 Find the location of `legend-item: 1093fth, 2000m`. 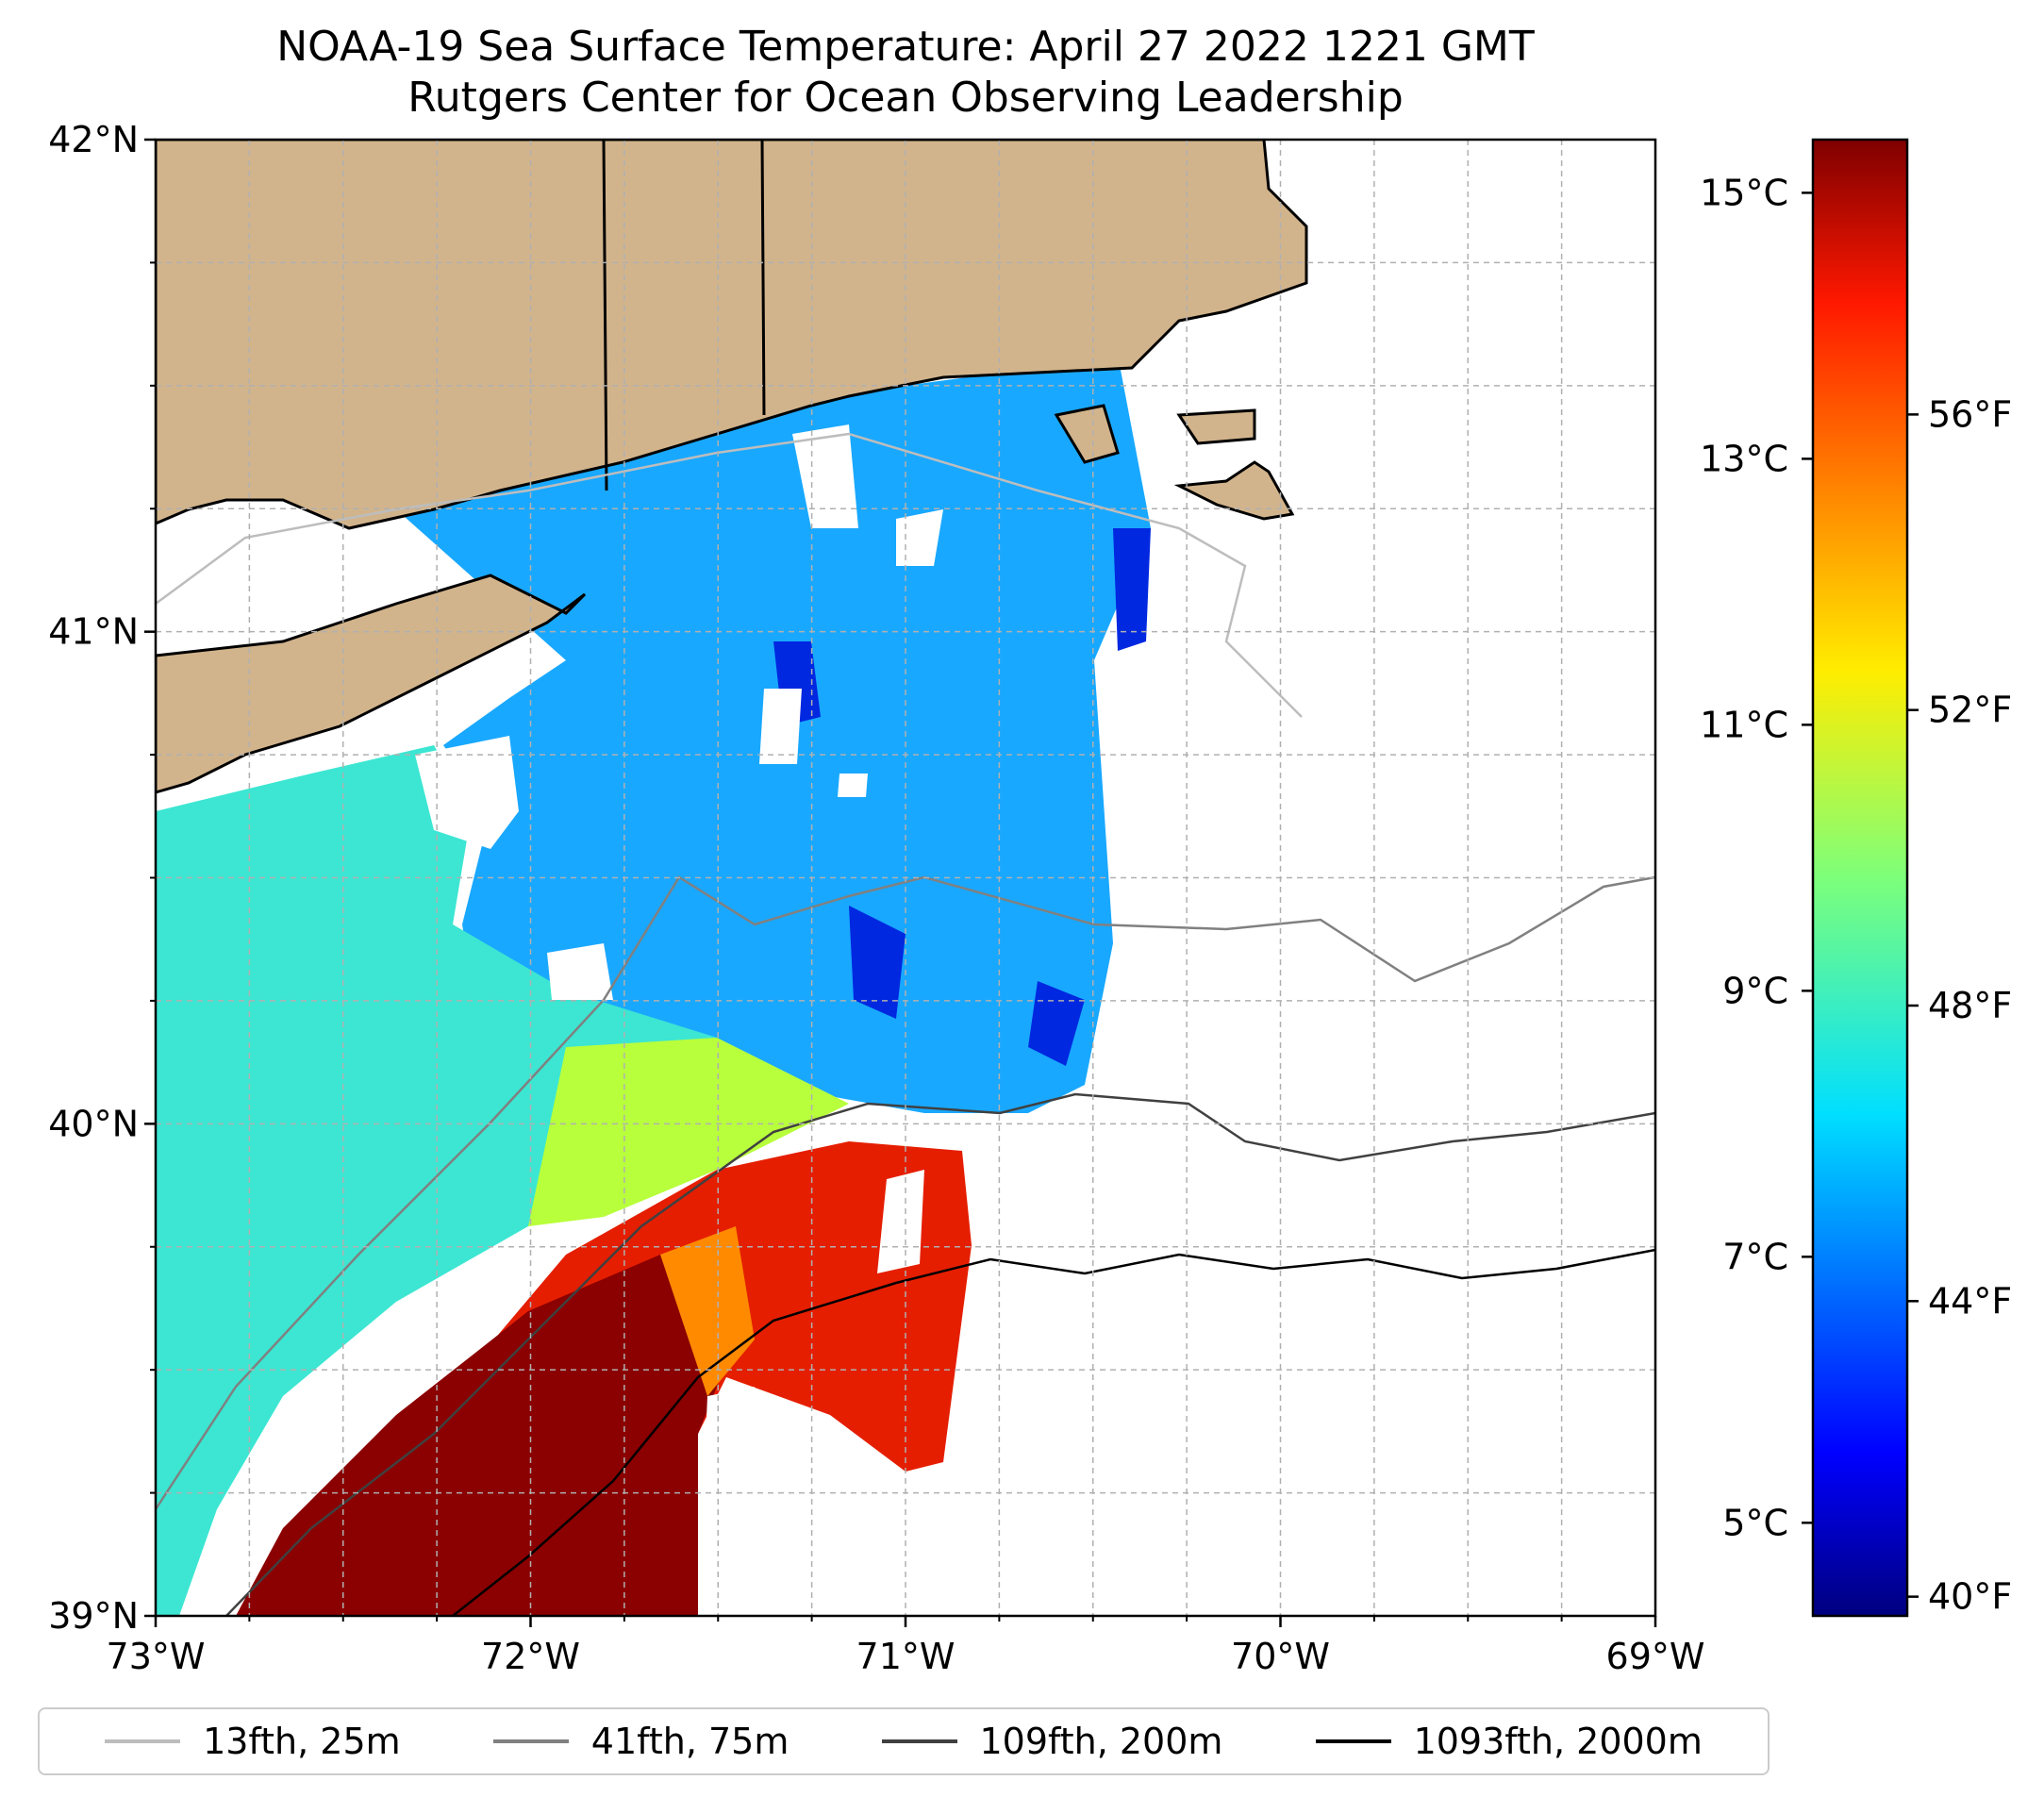

legend-item: 1093fth, 2000m is located at coordinates (1509, 1741).